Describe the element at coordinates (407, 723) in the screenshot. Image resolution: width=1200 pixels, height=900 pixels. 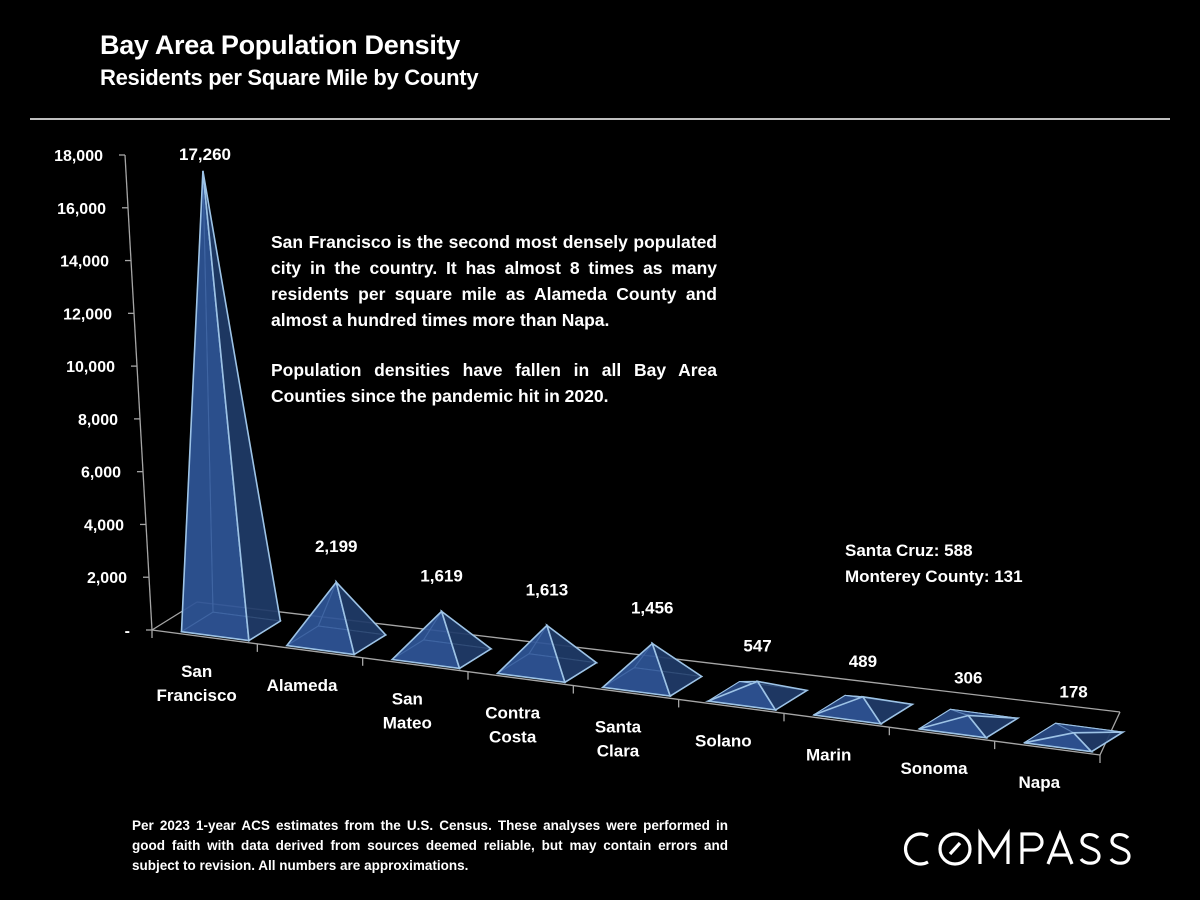
I see `category-label-line: Mateo` at that location.